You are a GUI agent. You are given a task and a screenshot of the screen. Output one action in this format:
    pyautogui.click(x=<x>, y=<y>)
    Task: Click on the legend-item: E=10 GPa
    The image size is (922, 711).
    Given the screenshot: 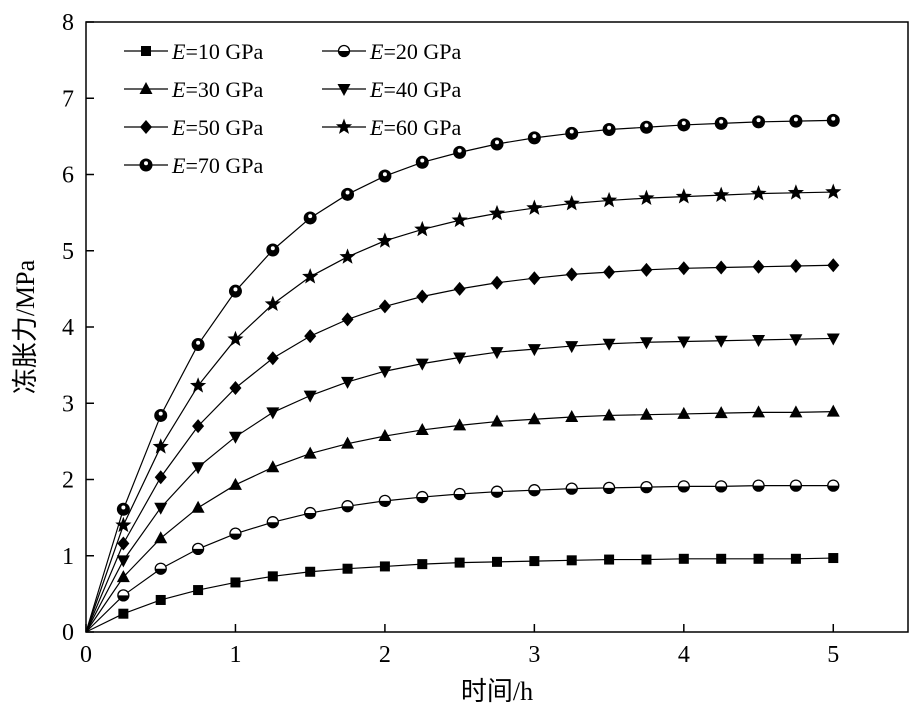 What is the action you would take?
    pyautogui.click(x=193, y=51)
    